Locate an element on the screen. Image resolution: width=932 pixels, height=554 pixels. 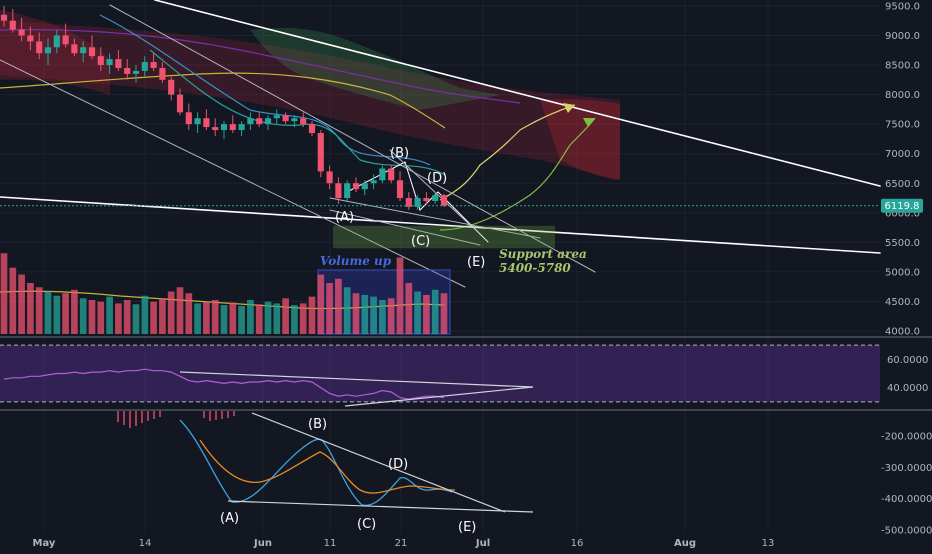
oscillator-tick-label: 40.0000 is located at coordinates (907, 388).